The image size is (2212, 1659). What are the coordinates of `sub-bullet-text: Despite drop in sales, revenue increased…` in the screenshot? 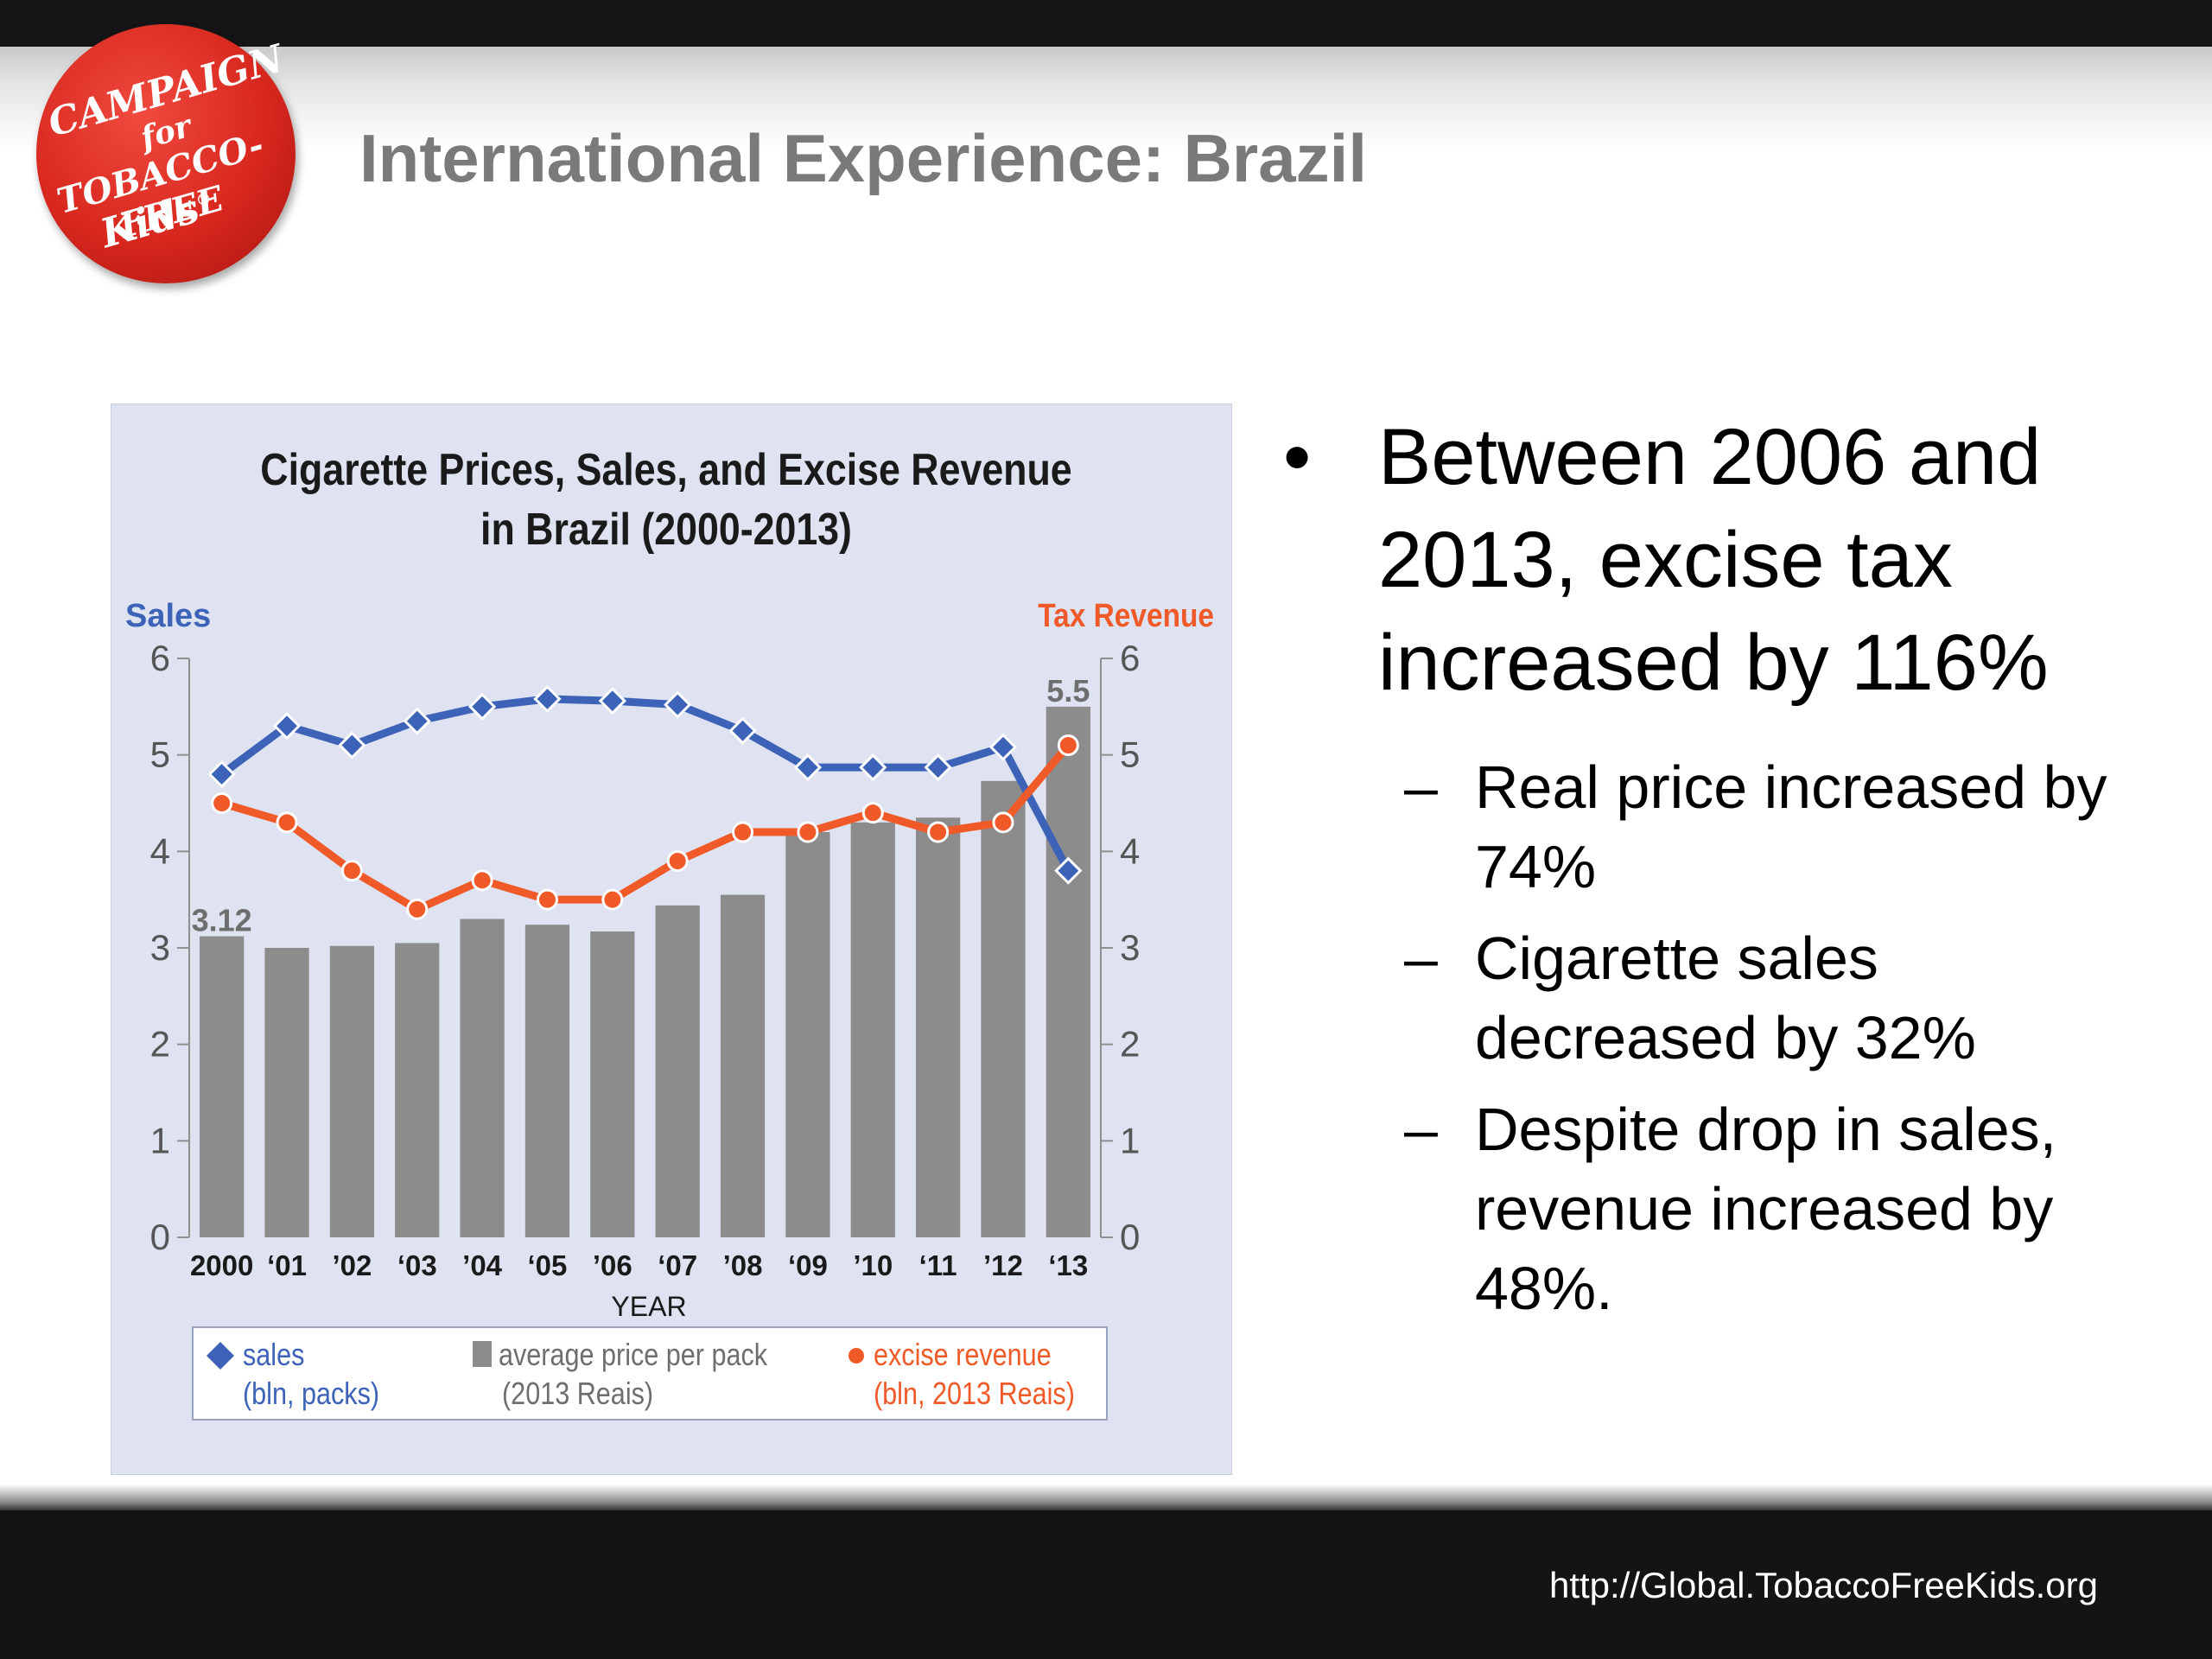 It's located at (1766, 1209).